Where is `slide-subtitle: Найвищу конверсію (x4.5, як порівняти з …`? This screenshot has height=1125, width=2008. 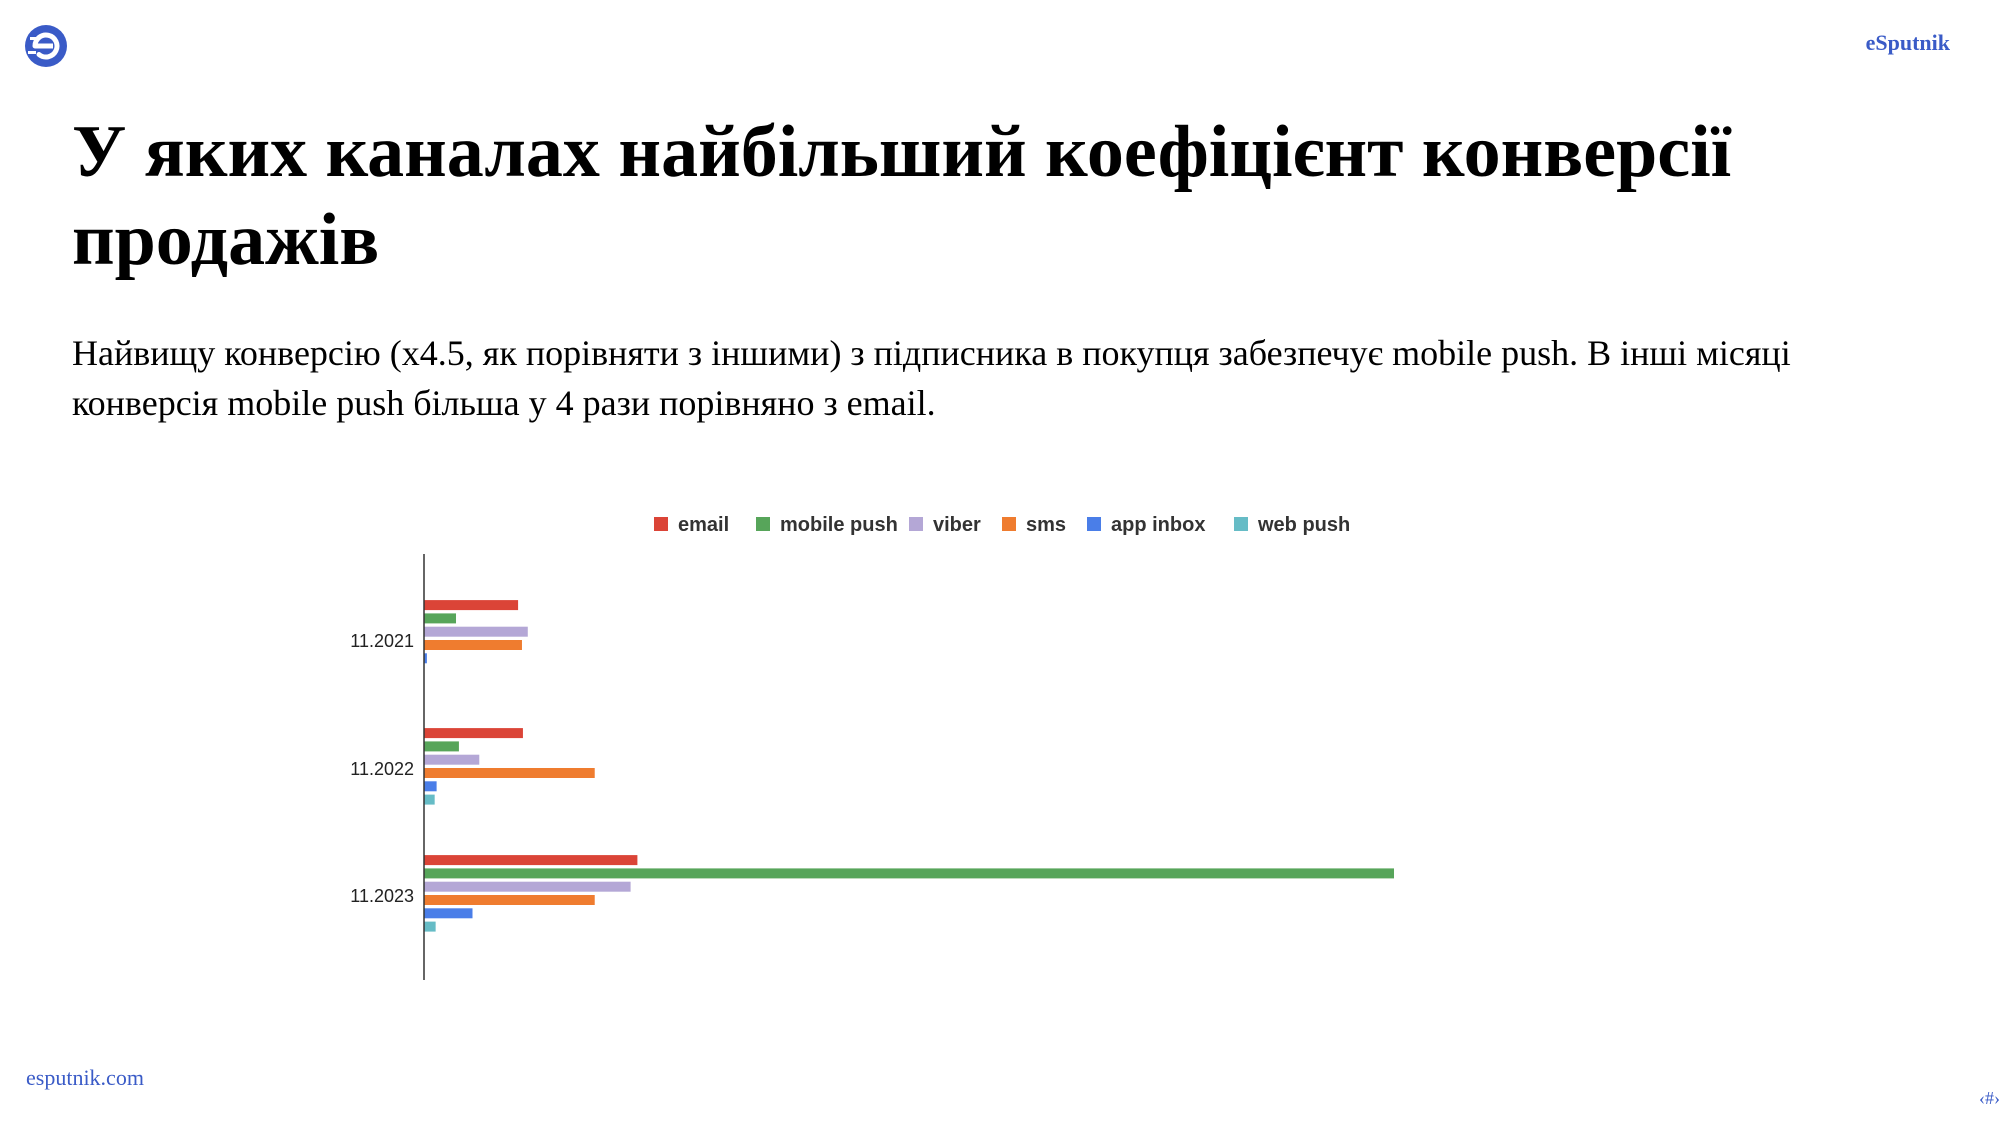
slide-subtitle: Найвищу конверсію (x4.5, як порівняти з … is located at coordinates (931, 378).